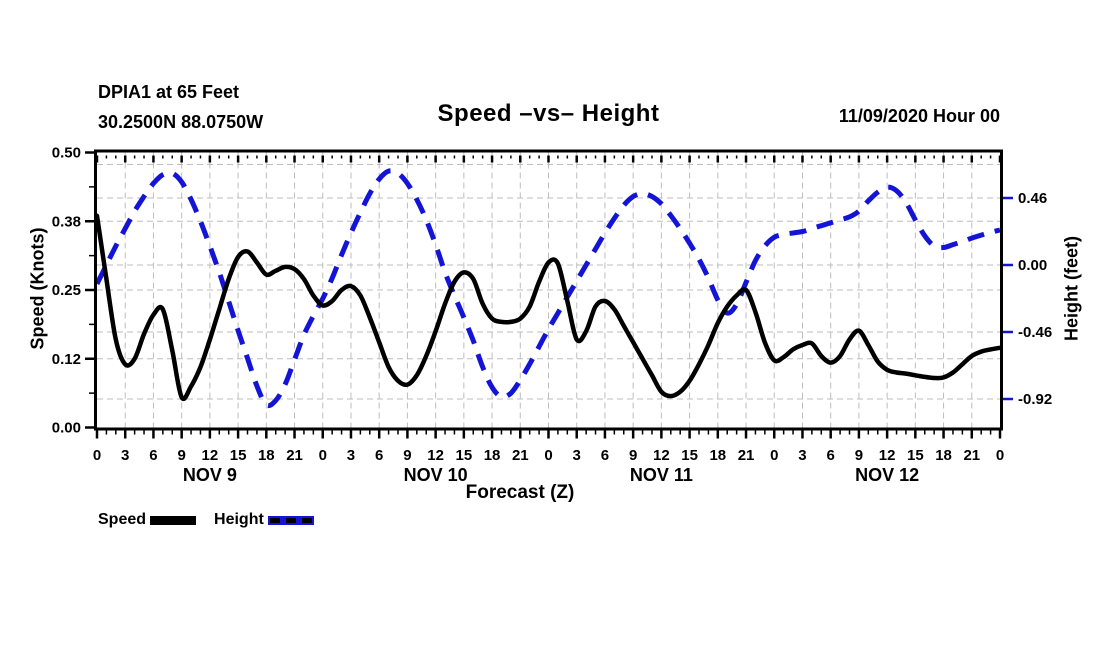 Image resolution: width=1100 pixels, height=650 pixels. Describe the element at coordinates (206, 520) in the screenshot. I see `legend: Speed Height` at that location.